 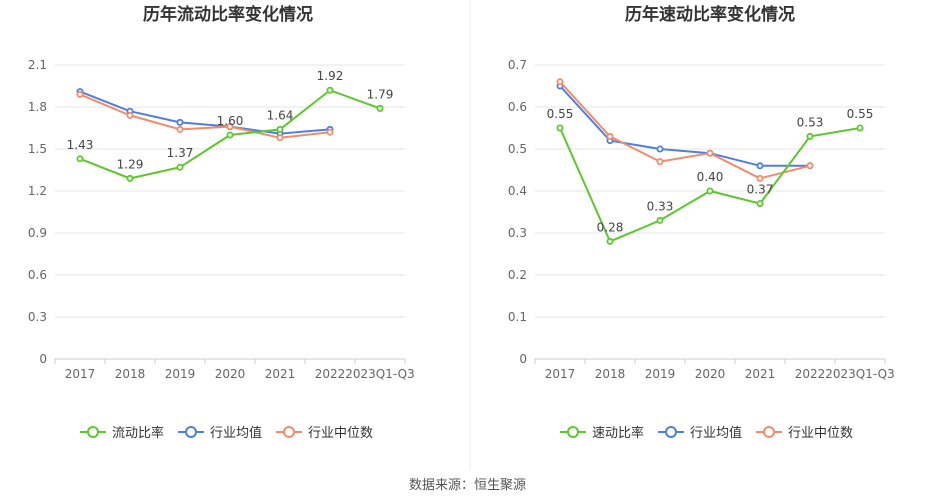 I want to click on legend: 流动比率 行业均值 行业中位数, so click(x=226, y=433).